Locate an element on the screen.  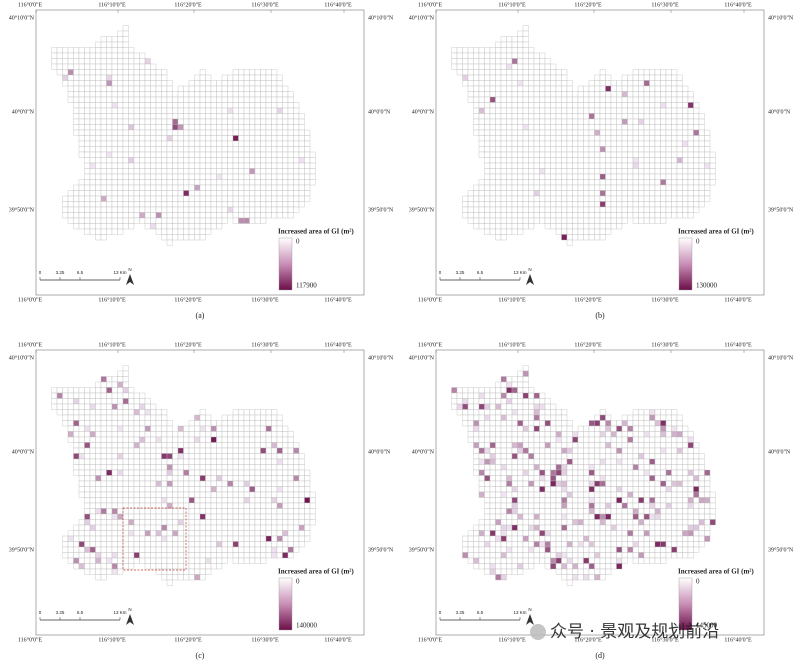
top-lon-label: 116°0'0"E is located at coordinates (30, 4).